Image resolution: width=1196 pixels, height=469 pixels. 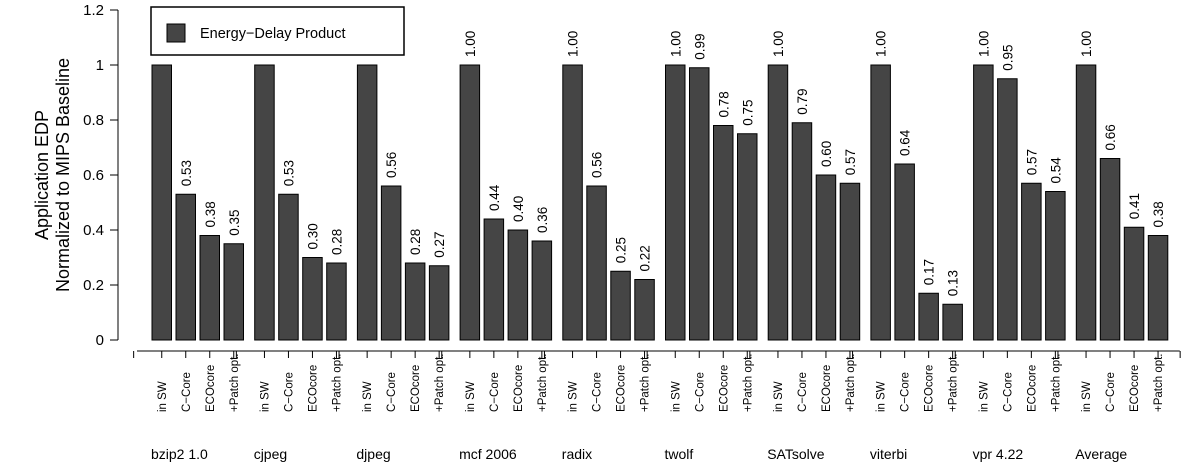 I want to click on value-label: 0.95, so click(x=1007, y=57).